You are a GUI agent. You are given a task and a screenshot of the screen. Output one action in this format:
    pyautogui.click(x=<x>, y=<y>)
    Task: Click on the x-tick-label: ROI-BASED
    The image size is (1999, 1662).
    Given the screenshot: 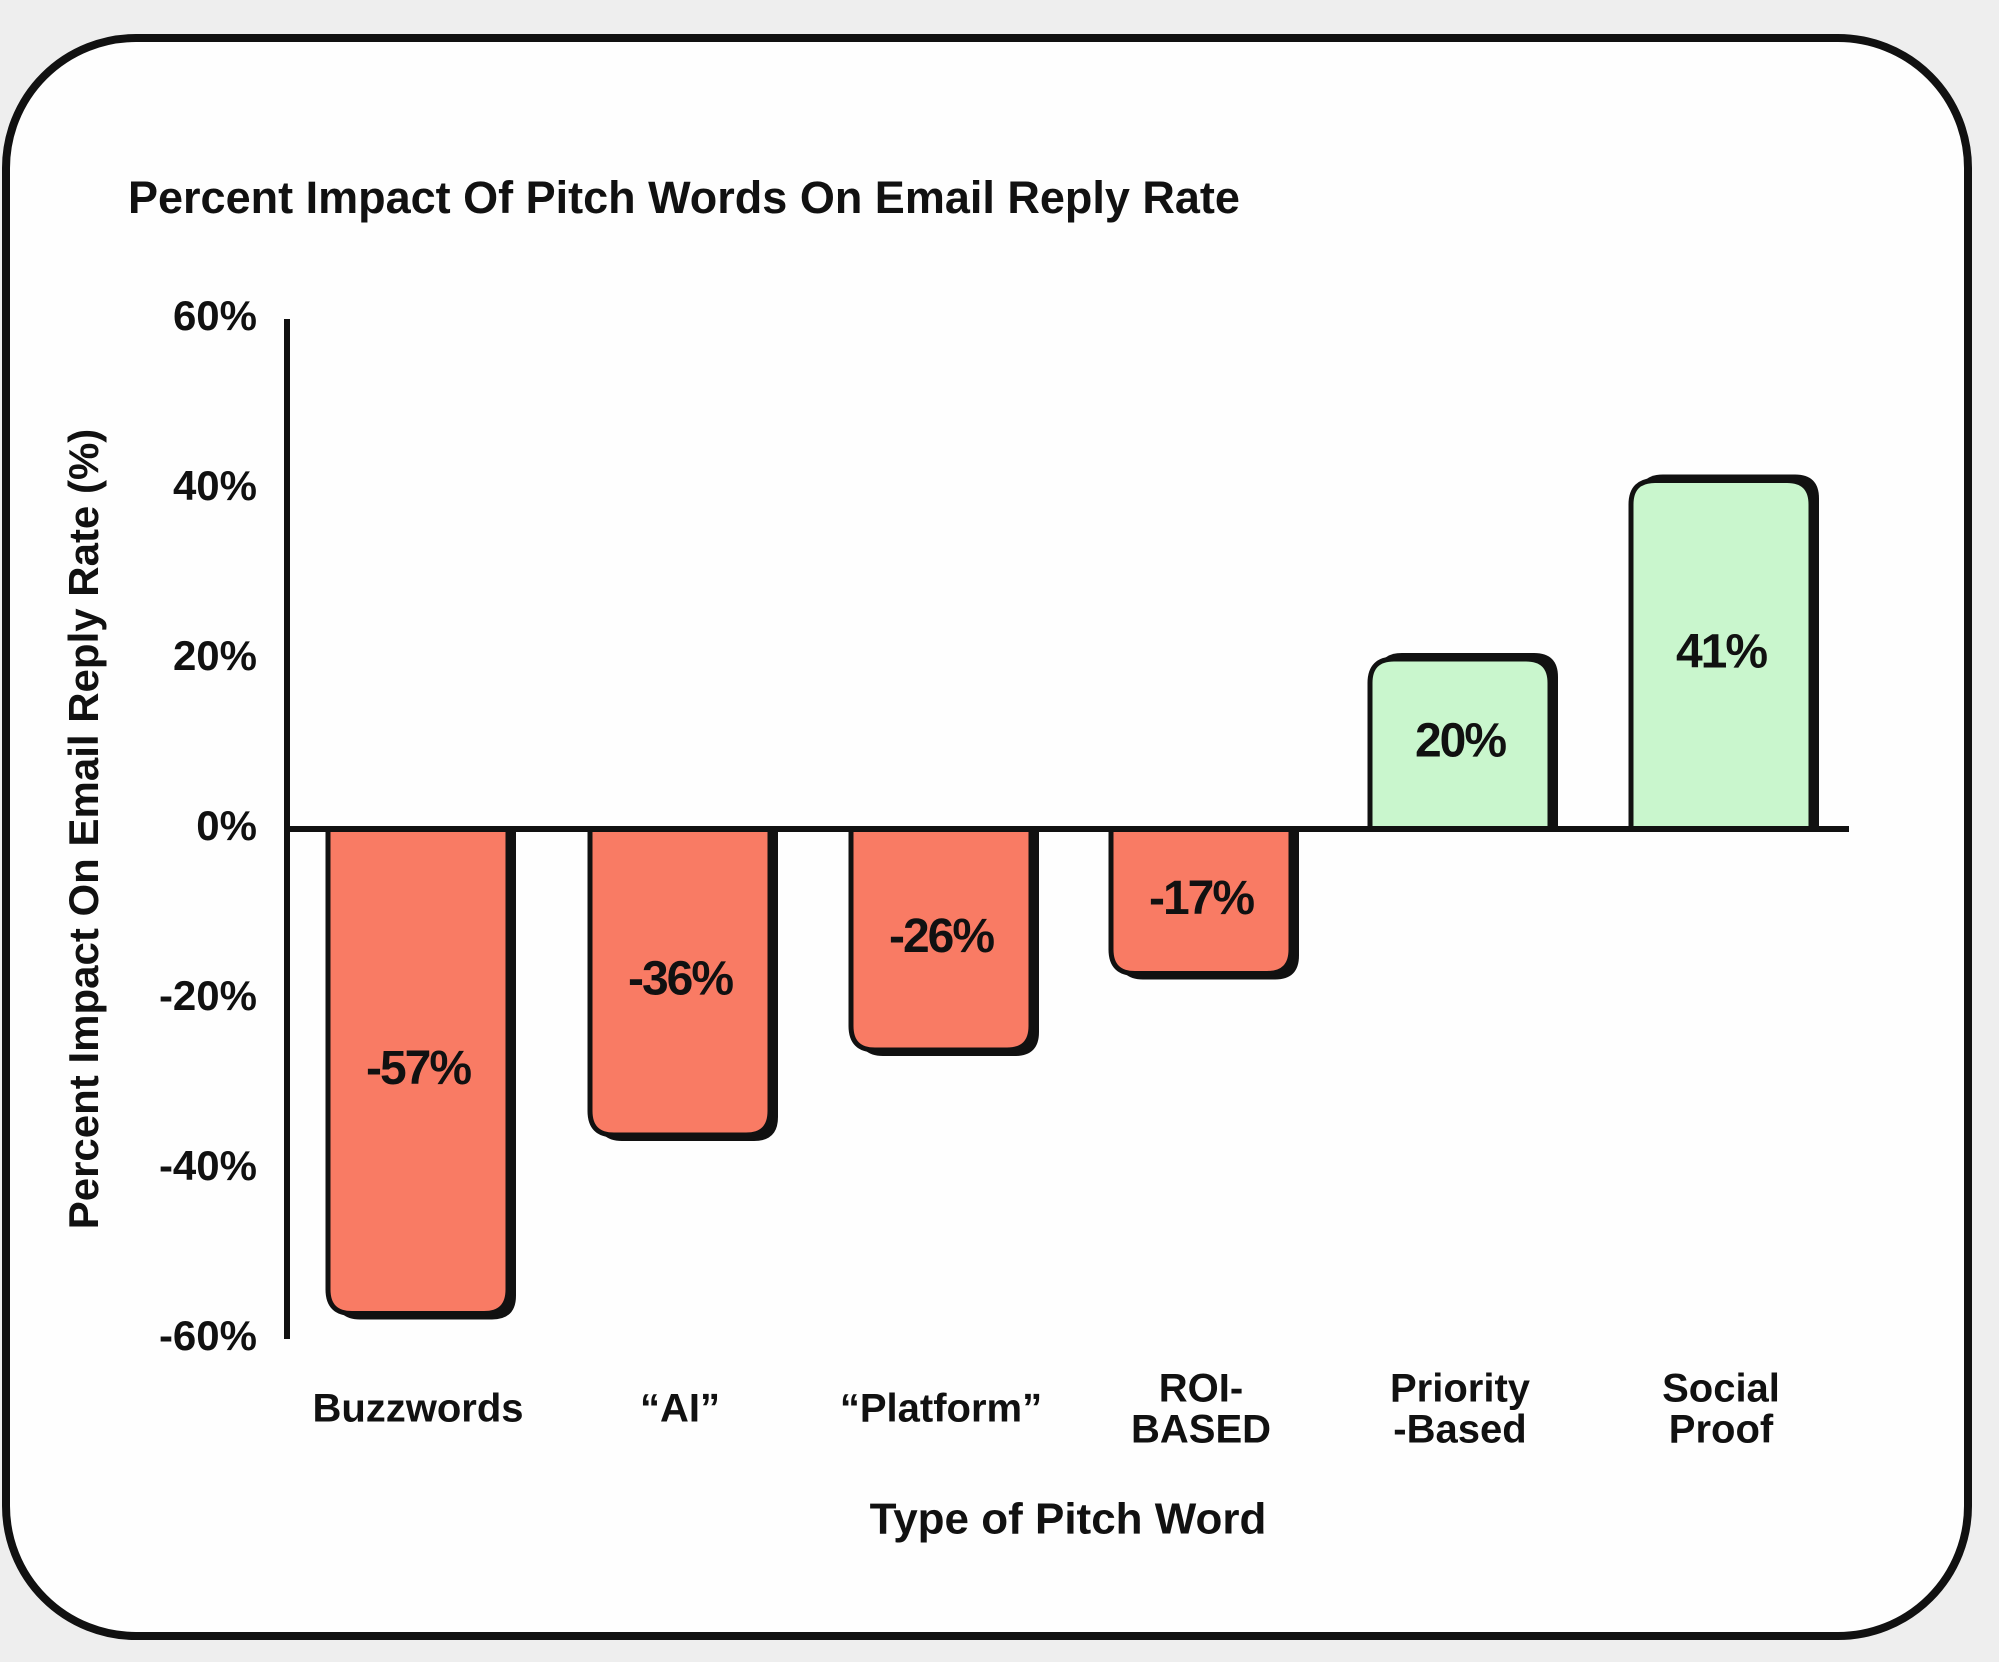 What is the action you would take?
    pyautogui.click(x=1201, y=1408)
    